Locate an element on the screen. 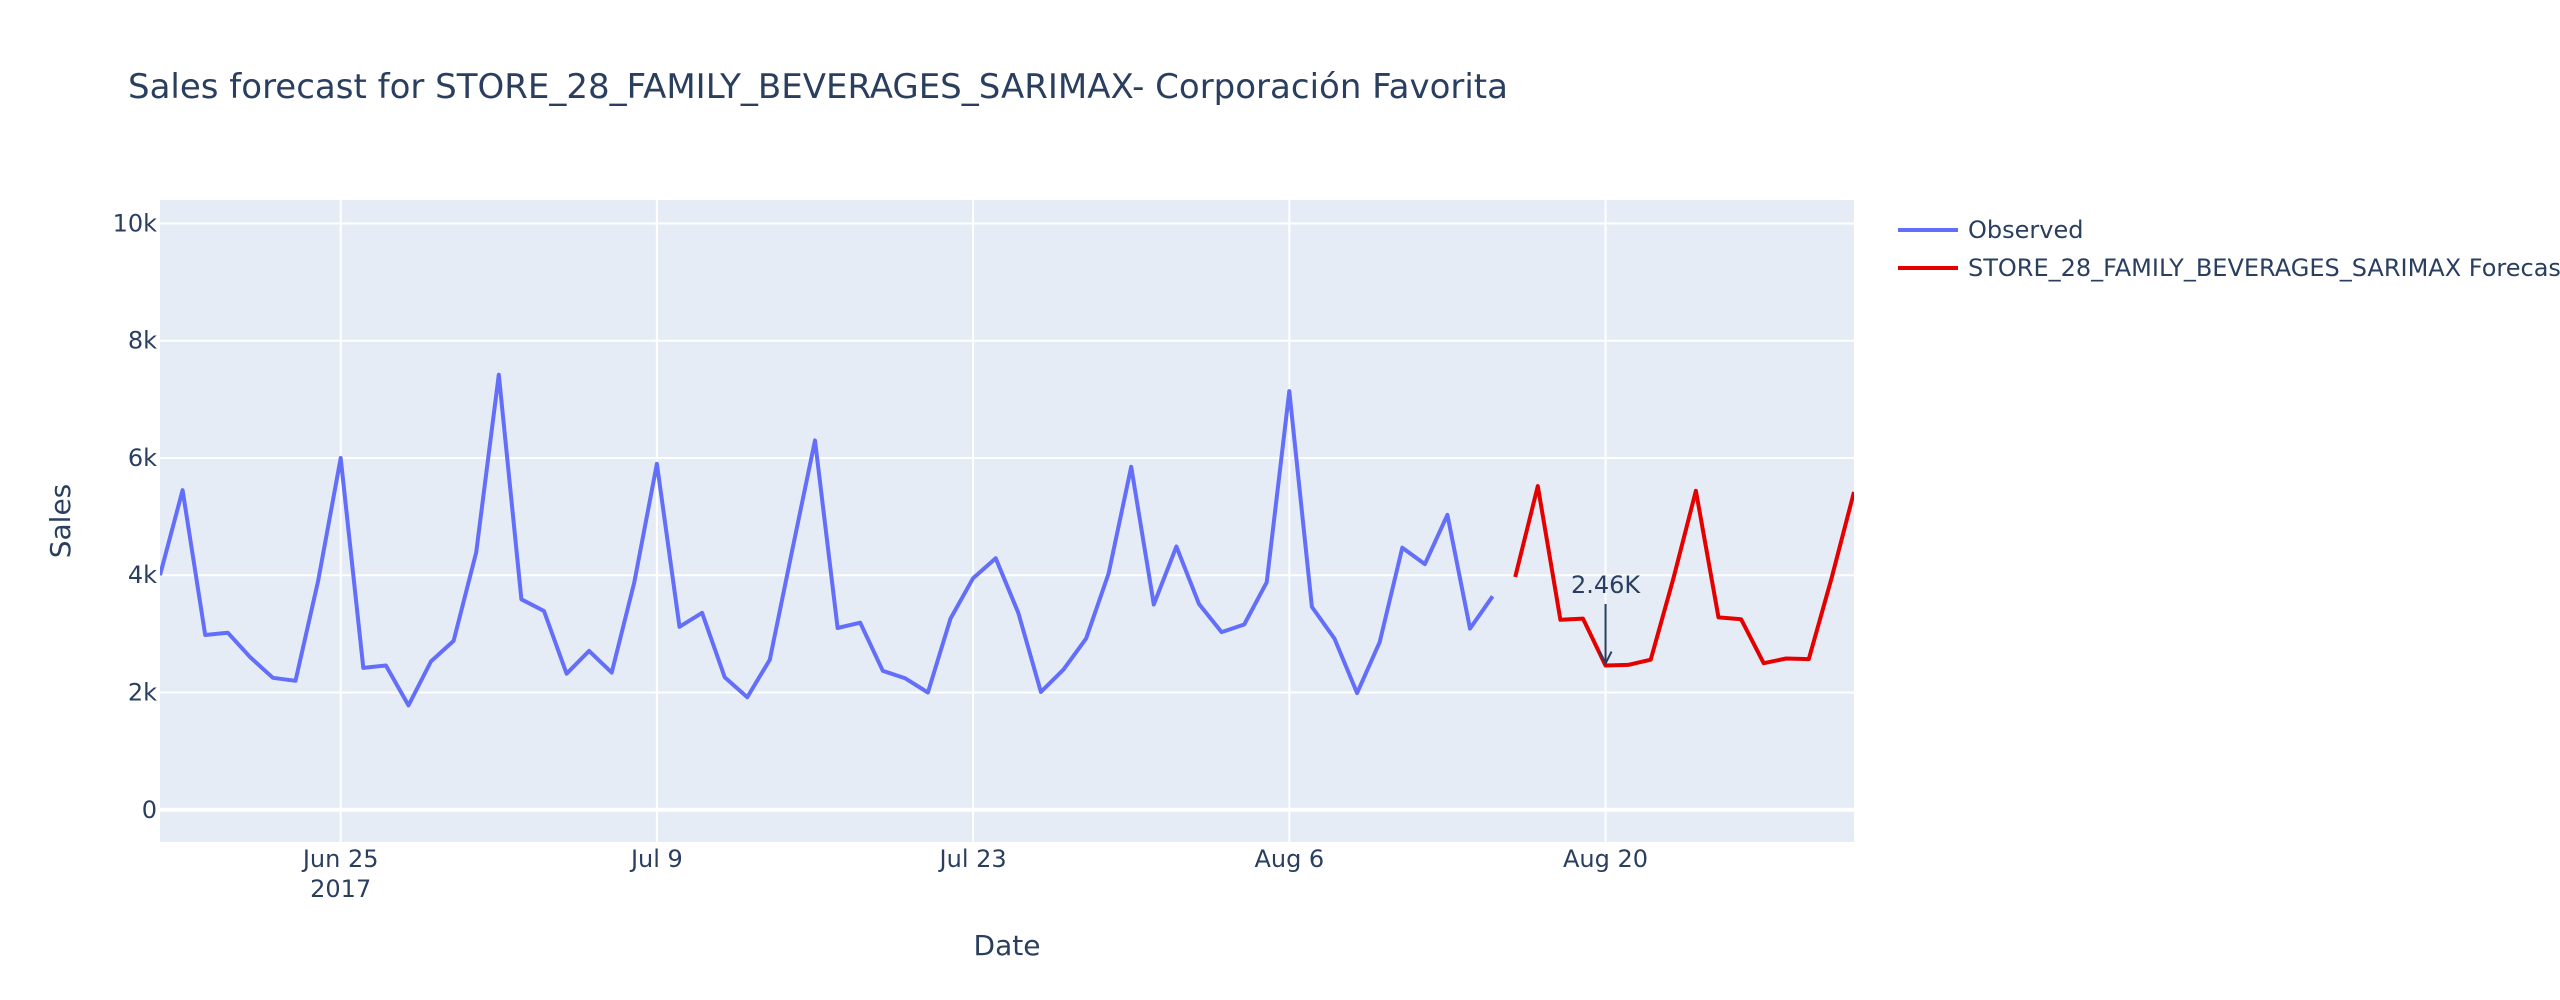  legend-item: Observed is located at coordinates (1990, 230).